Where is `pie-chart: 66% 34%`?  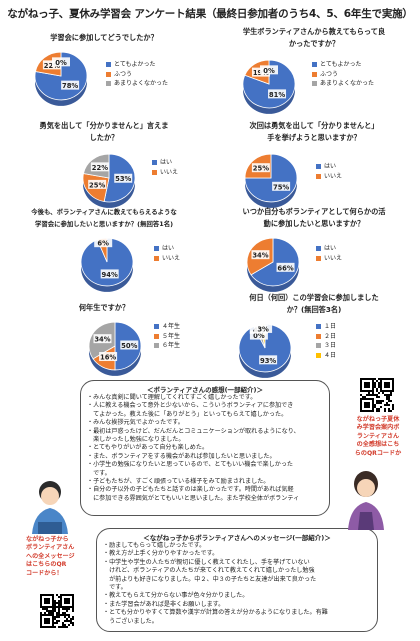
pie-chart: 66% 34% is located at coordinates (273, 264).